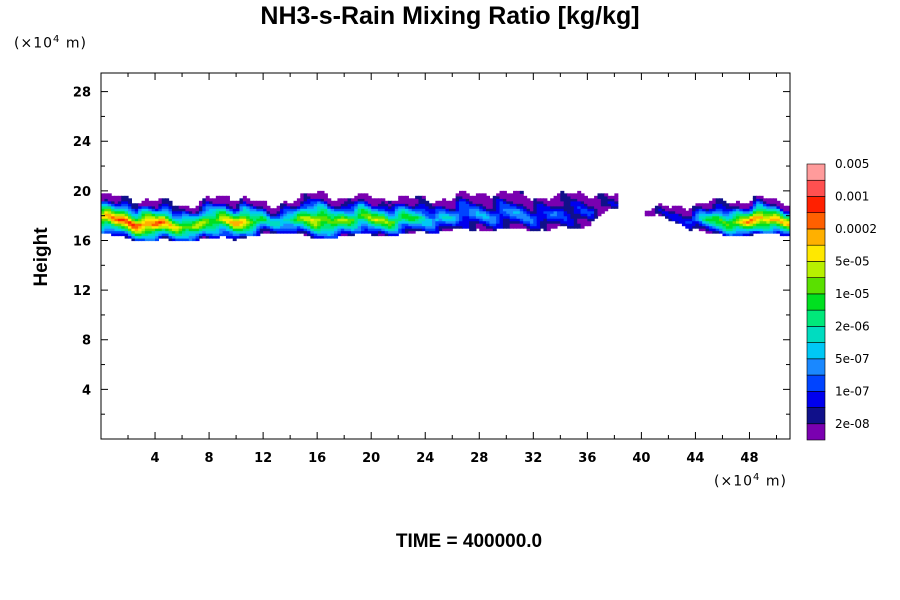 The image size is (900, 600). Describe the element at coordinates (852, 424) in the screenshot. I see `colorbar-label: 2e-08` at that location.